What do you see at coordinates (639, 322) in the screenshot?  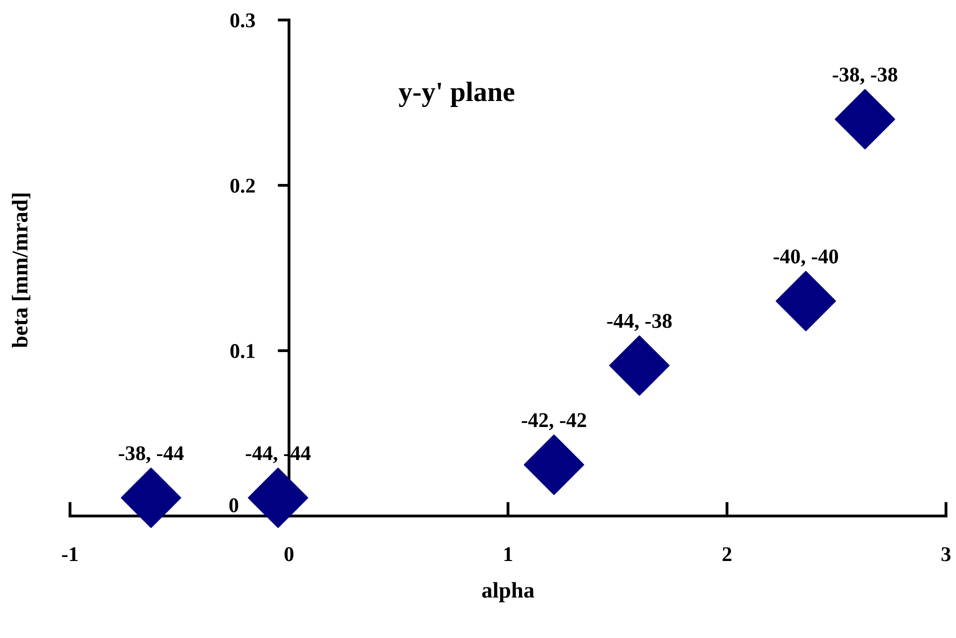 I see `text: -44, -38` at bounding box center [639, 322].